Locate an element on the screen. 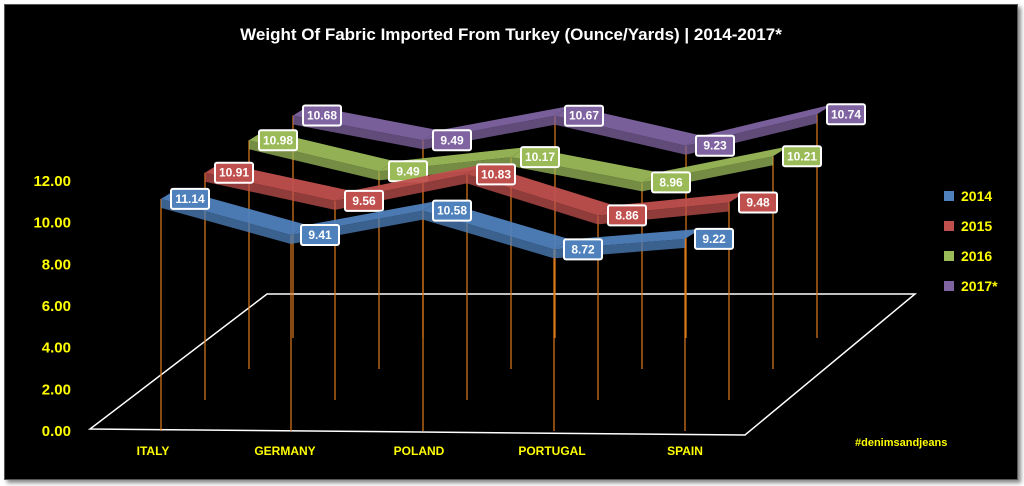 The image size is (1024, 486). data-label: 9.23 is located at coordinates (715, 146).